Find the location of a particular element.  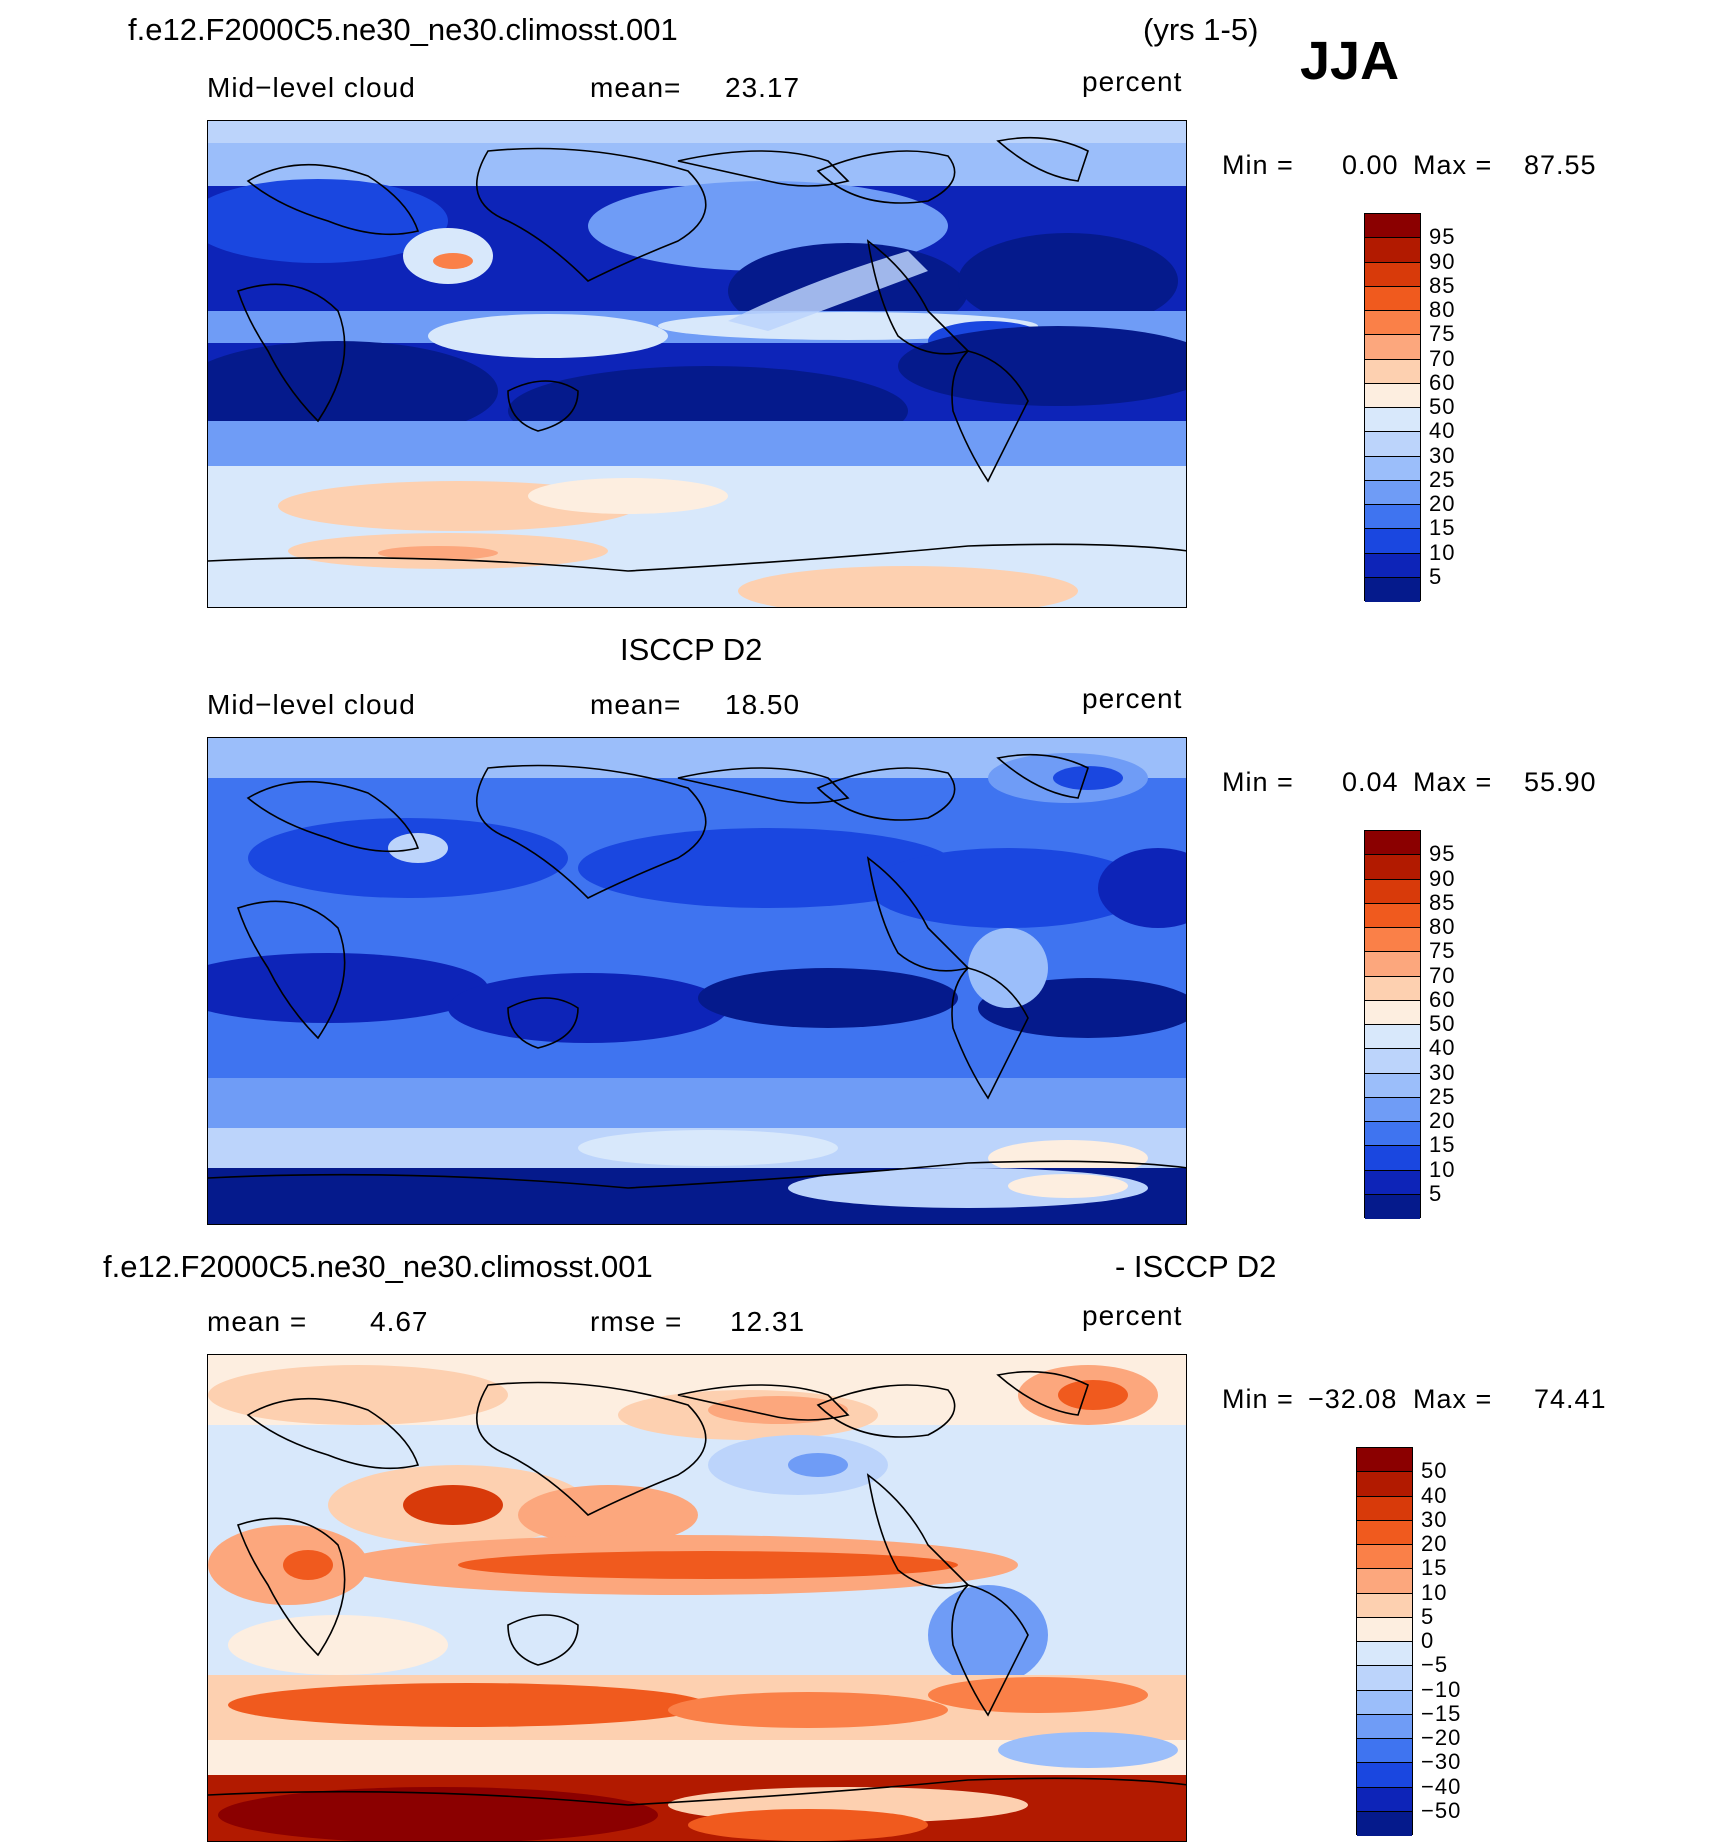

panel2-mean-label: mean= is located at coordinates (636, 704).